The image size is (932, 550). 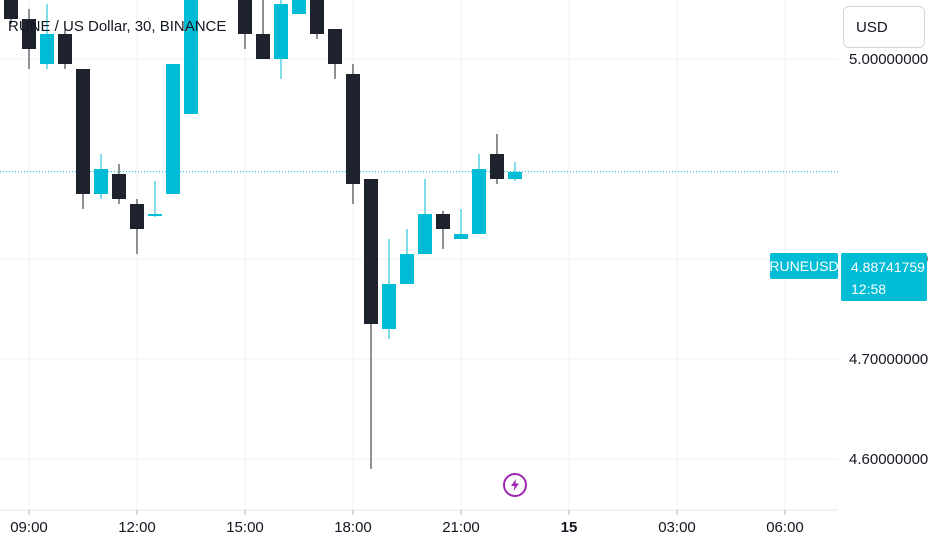 What do you see at coordinates (117, 26) in the screenshot?
I see `chart-title: RUNE / US Dollar, 30, BINANCE` at bounding box center [117, 26].